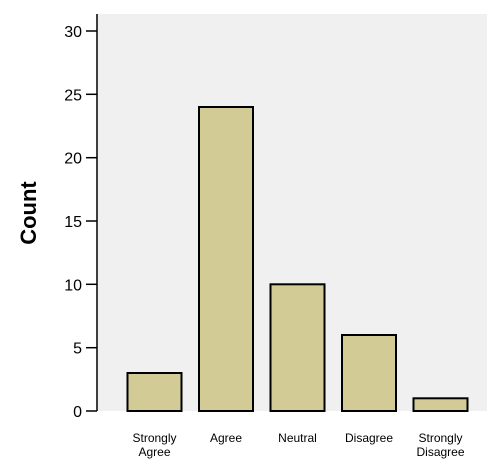 This screenshot has height=465, width=489. I want to click on y-tick-label-3: 15, so click(73, 222).